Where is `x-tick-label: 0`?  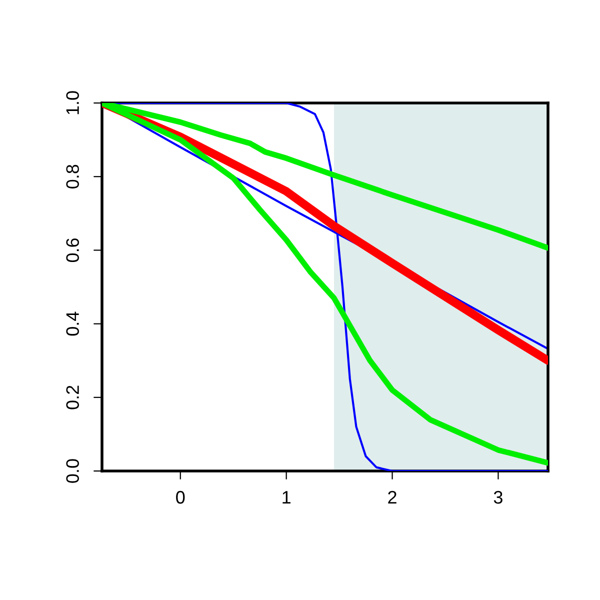
x-tick-label: 0 is located at coordinates (180, 497).